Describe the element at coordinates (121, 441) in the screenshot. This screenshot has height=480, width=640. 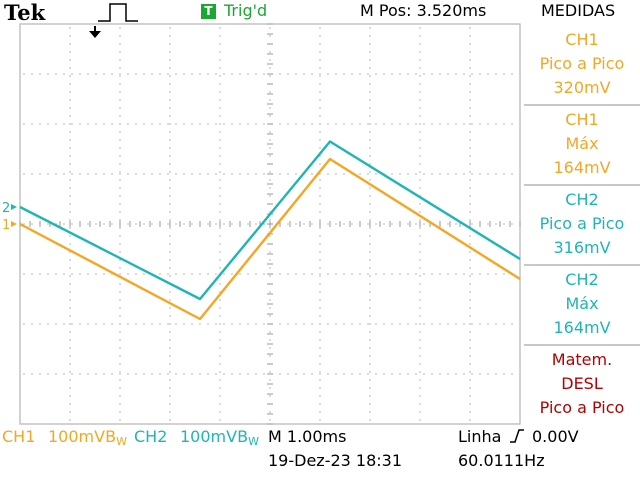
I see `ch1-bw-sub: W` at that location.